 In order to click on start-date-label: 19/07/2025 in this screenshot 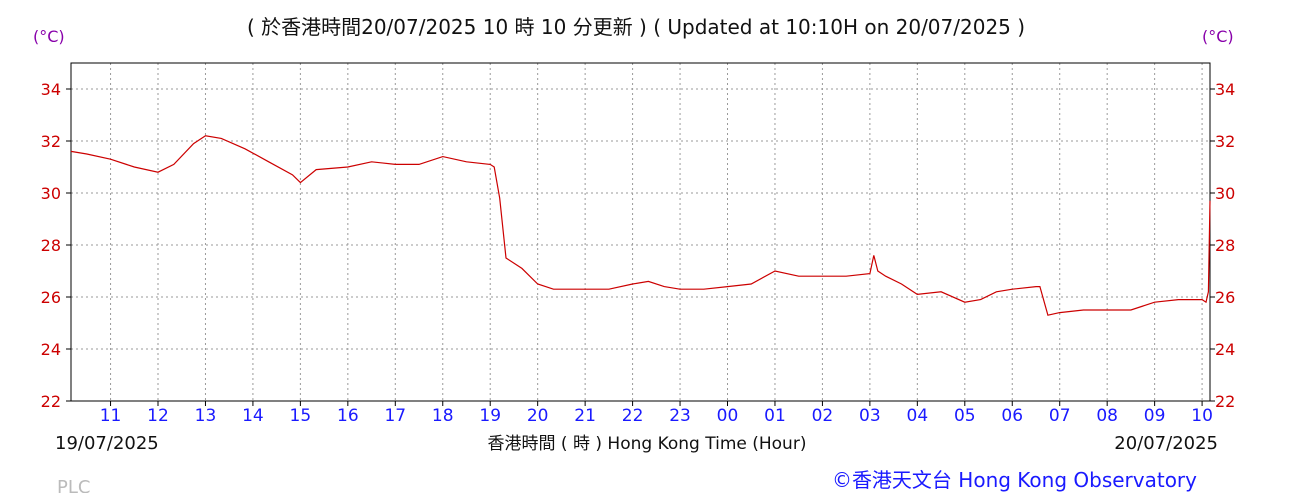, I will do `click(107, 443)`.